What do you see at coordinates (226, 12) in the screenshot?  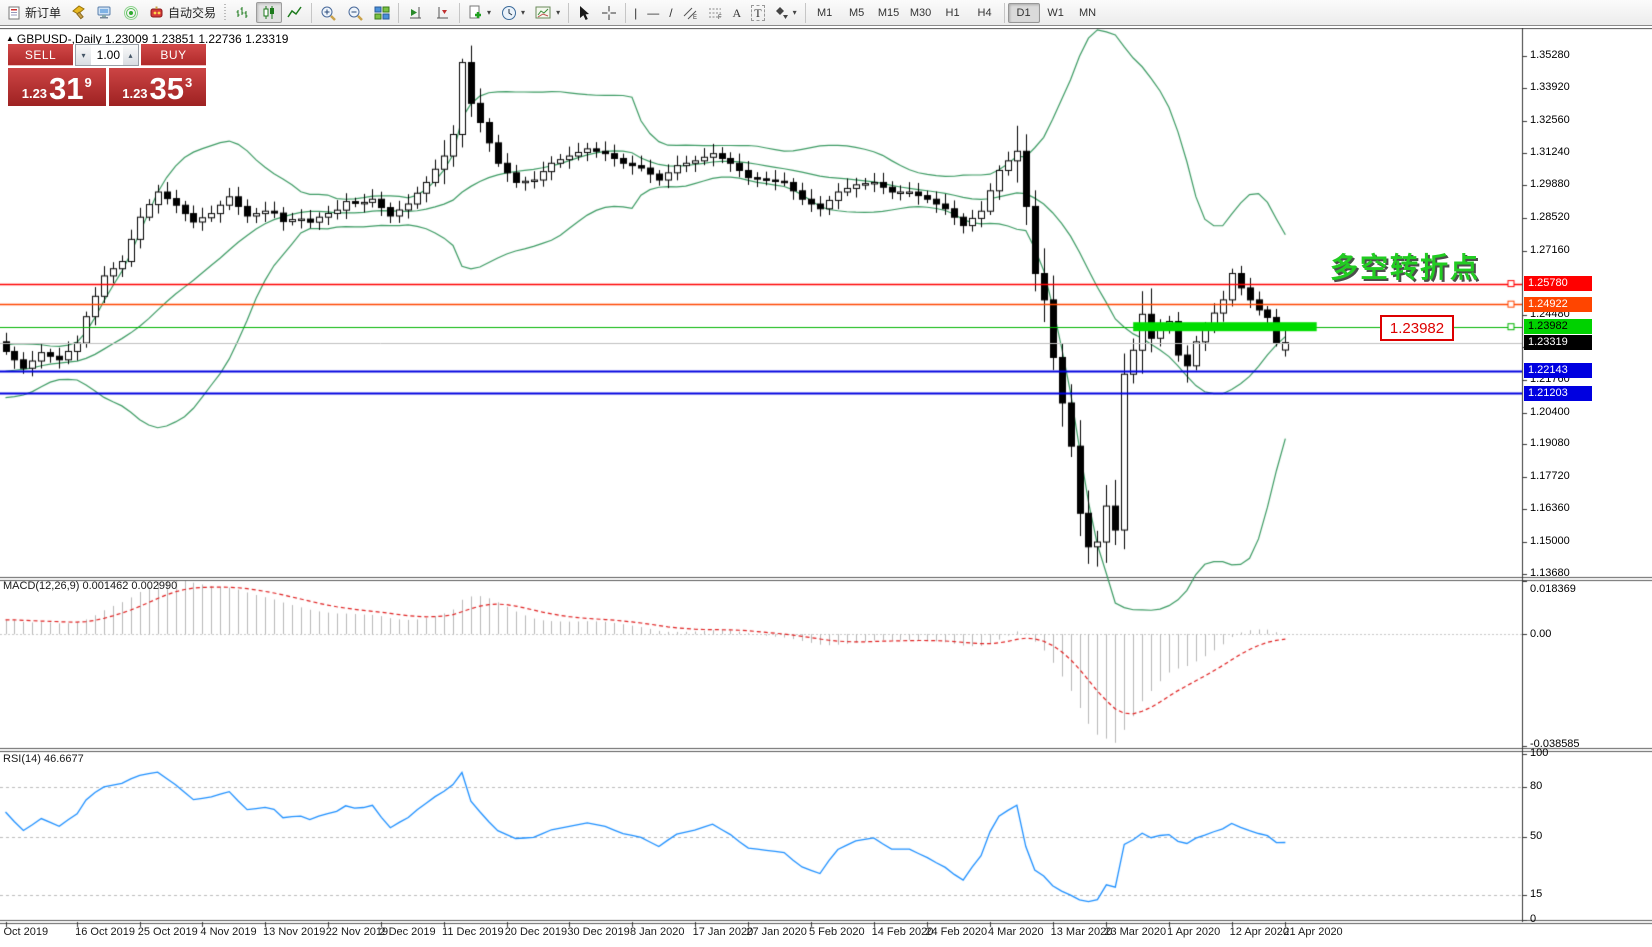 I see `toolbar-drag-handle` at bounding box center [226, 12].